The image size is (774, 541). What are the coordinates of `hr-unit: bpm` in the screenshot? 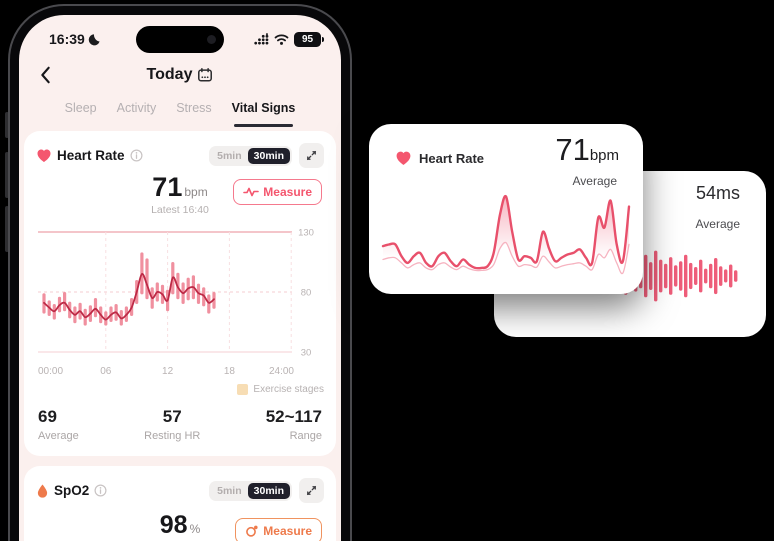 It's located at (196, 192).